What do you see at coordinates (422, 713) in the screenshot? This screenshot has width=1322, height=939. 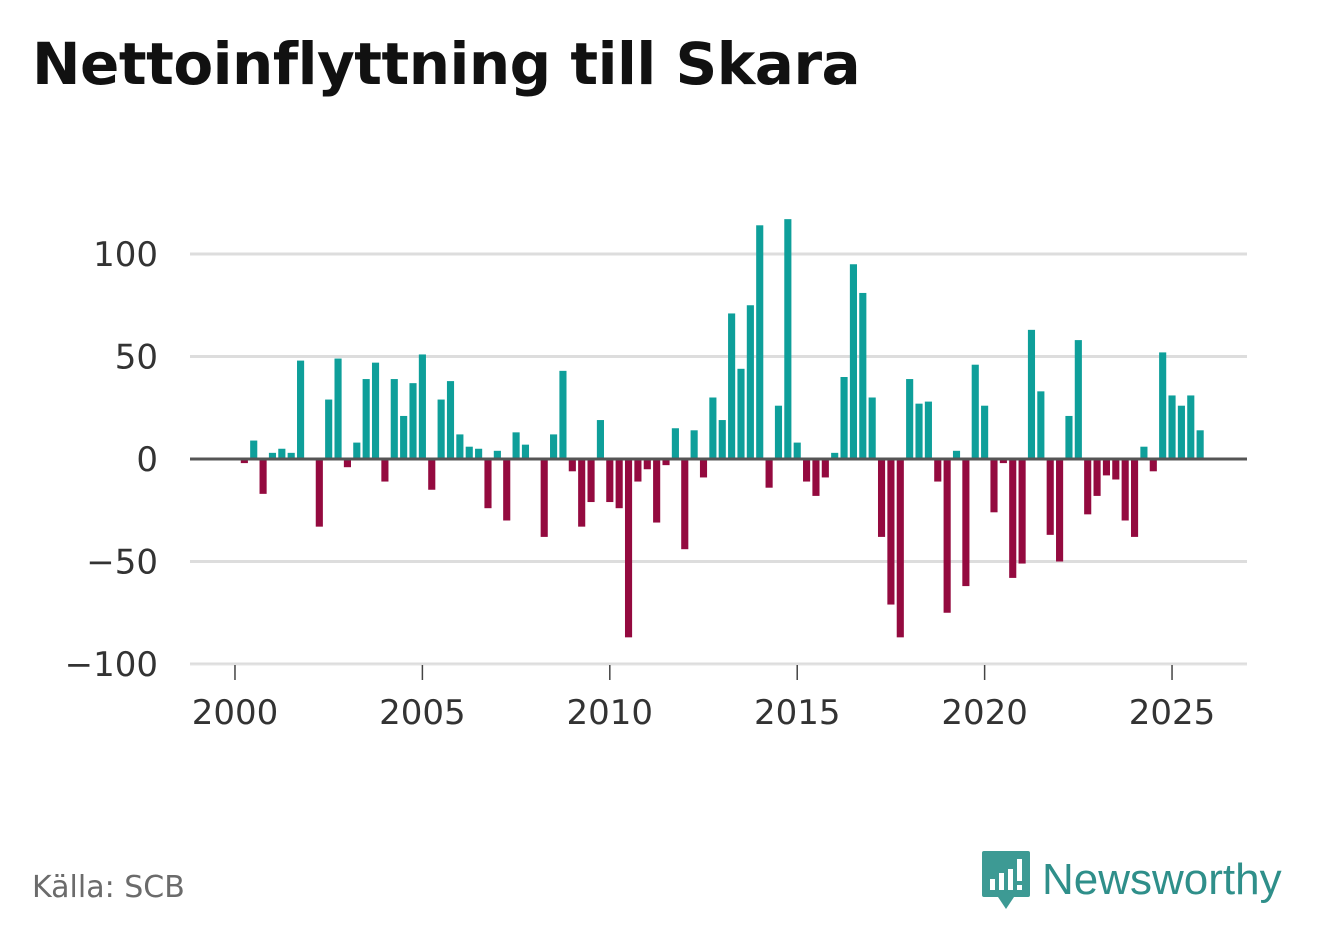 I see `x-tick-label: 2005` at bounding box center [422, 713].